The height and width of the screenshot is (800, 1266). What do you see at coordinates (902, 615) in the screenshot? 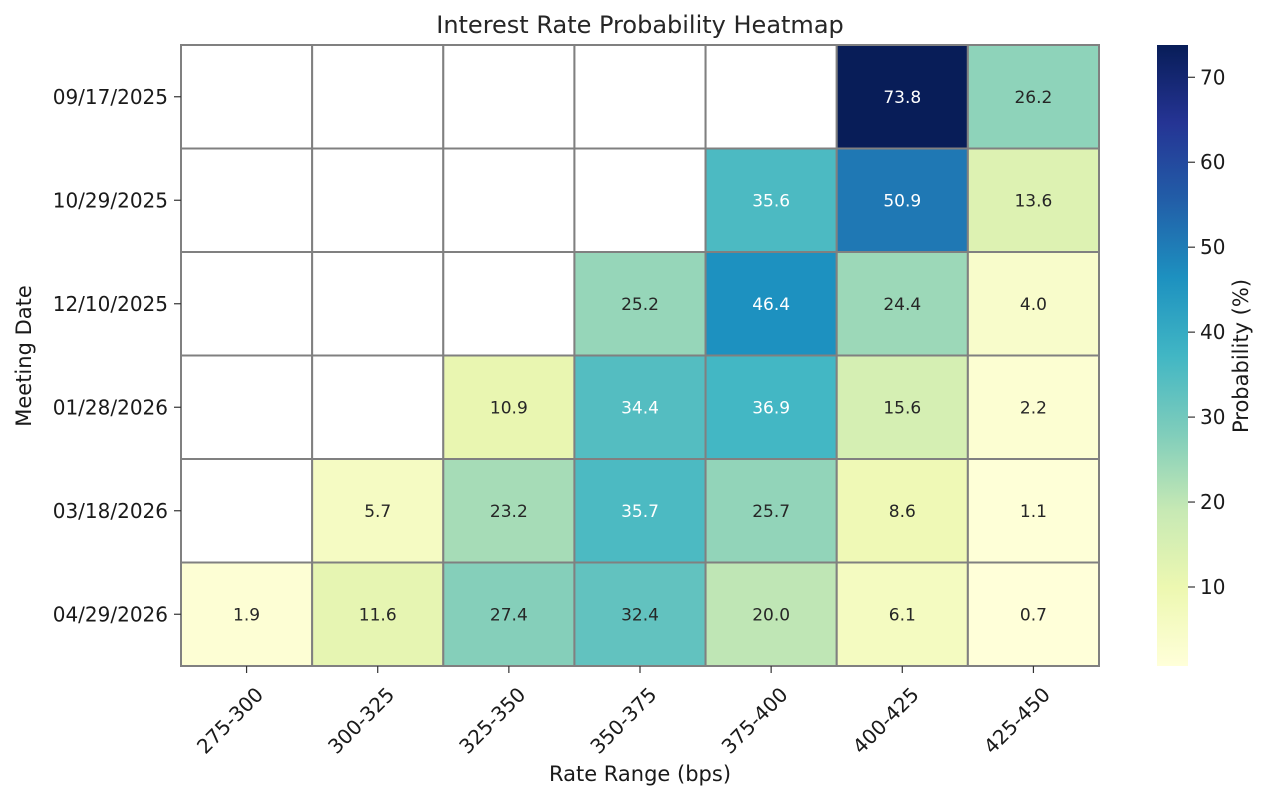
I see `cell-value-label: 6.1` at bounding box center [902, 615].